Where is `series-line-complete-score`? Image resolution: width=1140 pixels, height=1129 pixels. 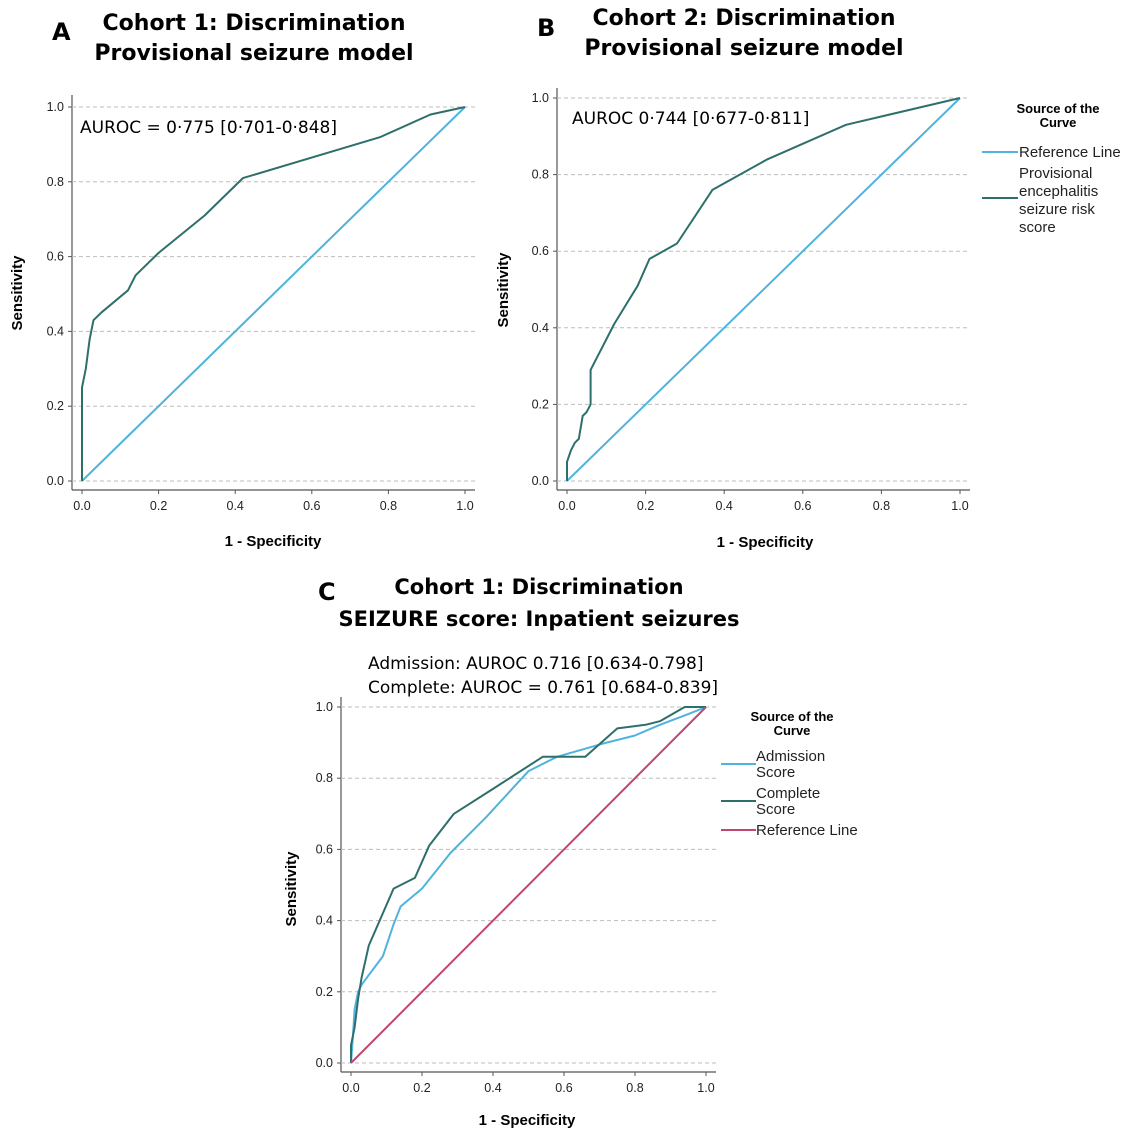
series-line-complete-score is located at coordinates (528, 884).